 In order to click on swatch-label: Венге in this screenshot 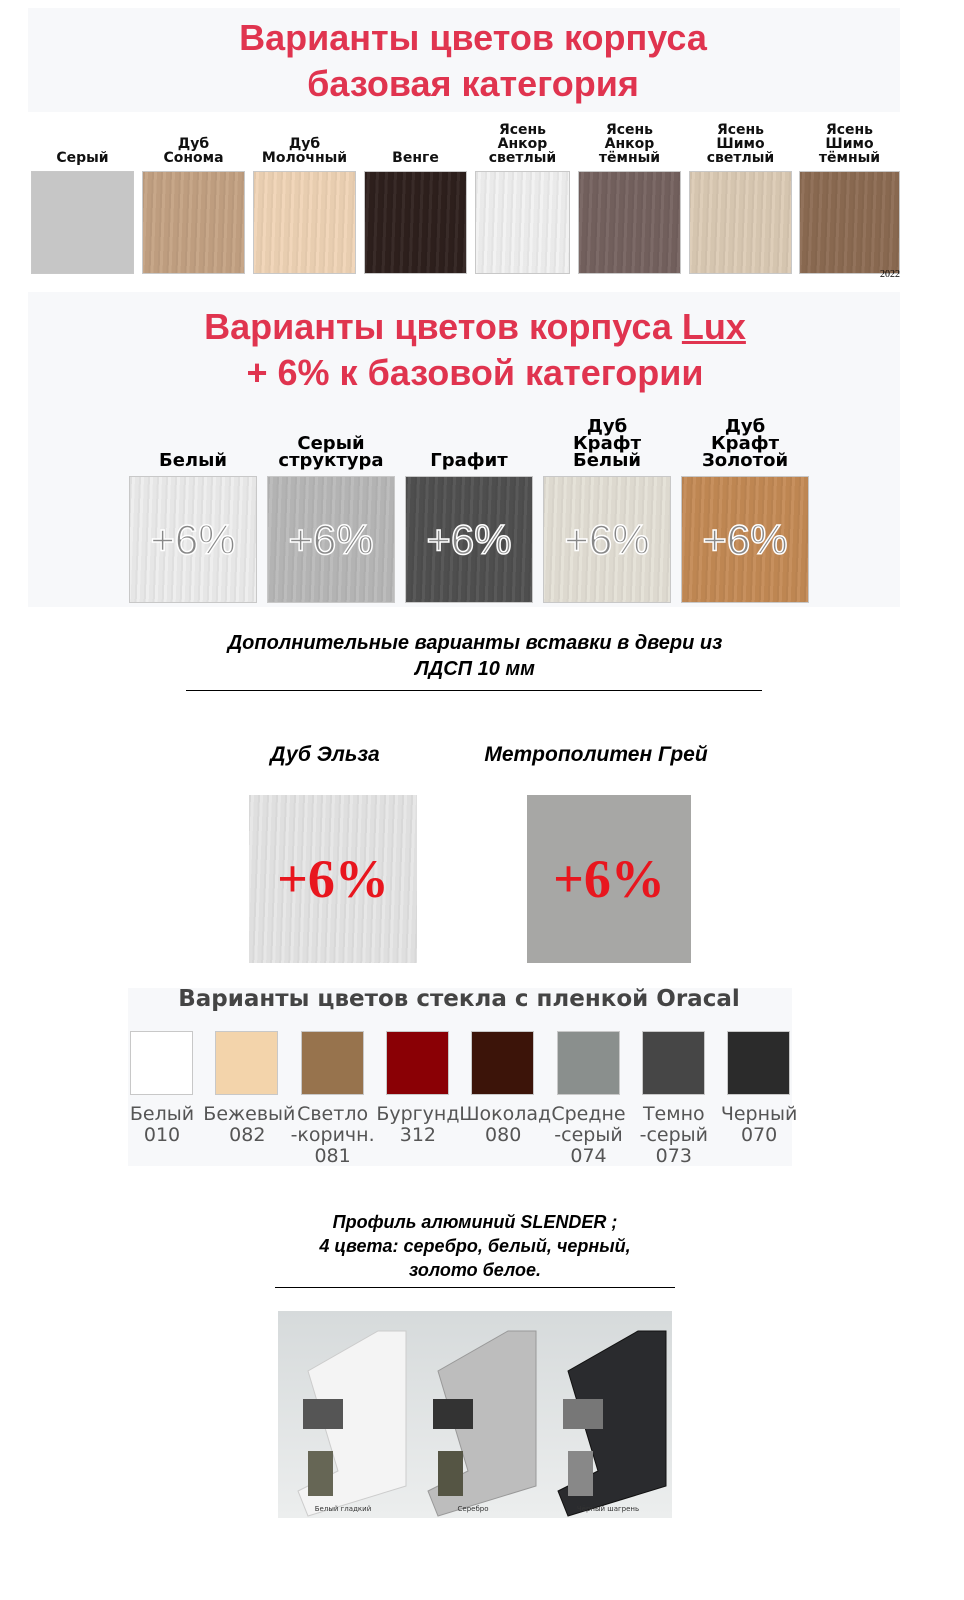, I will do `click(415, 158)`.